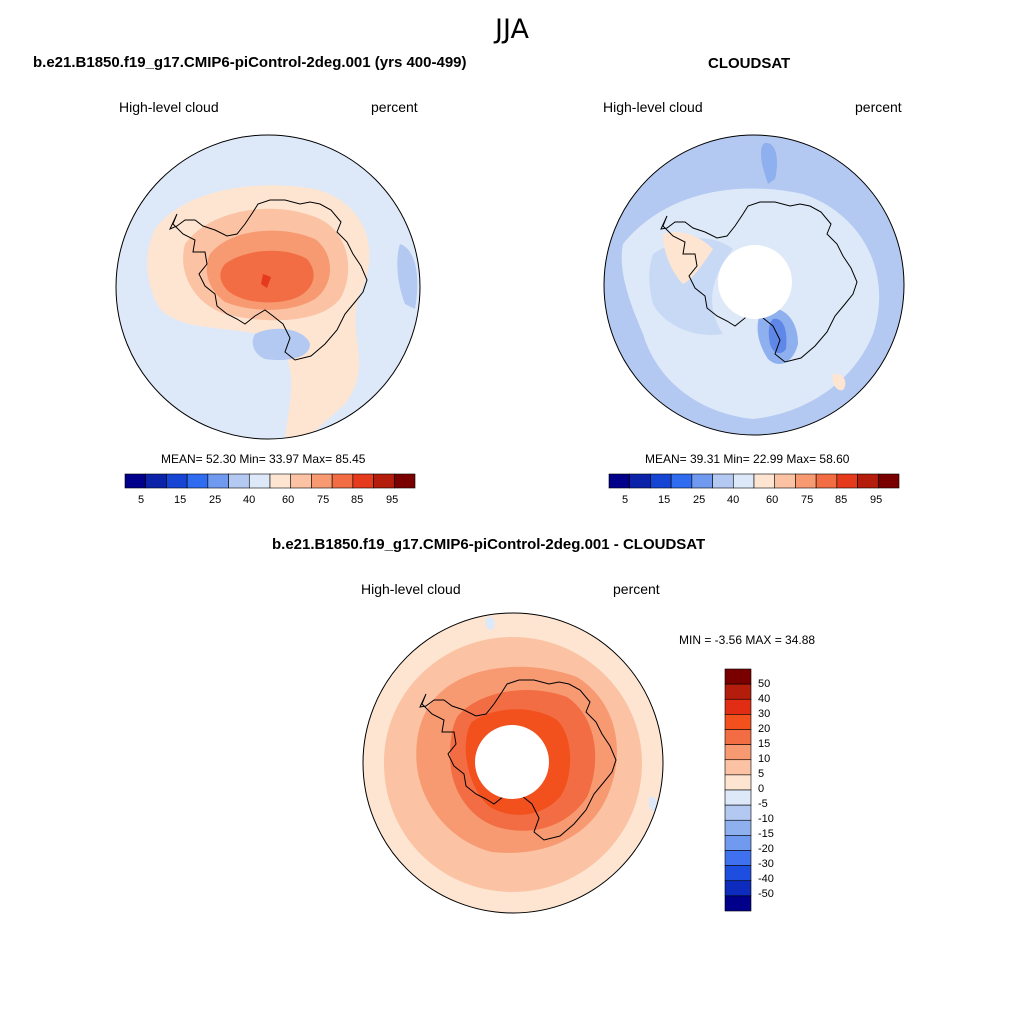  I want to click on obs-antarctica-coast, so click(759, 282).